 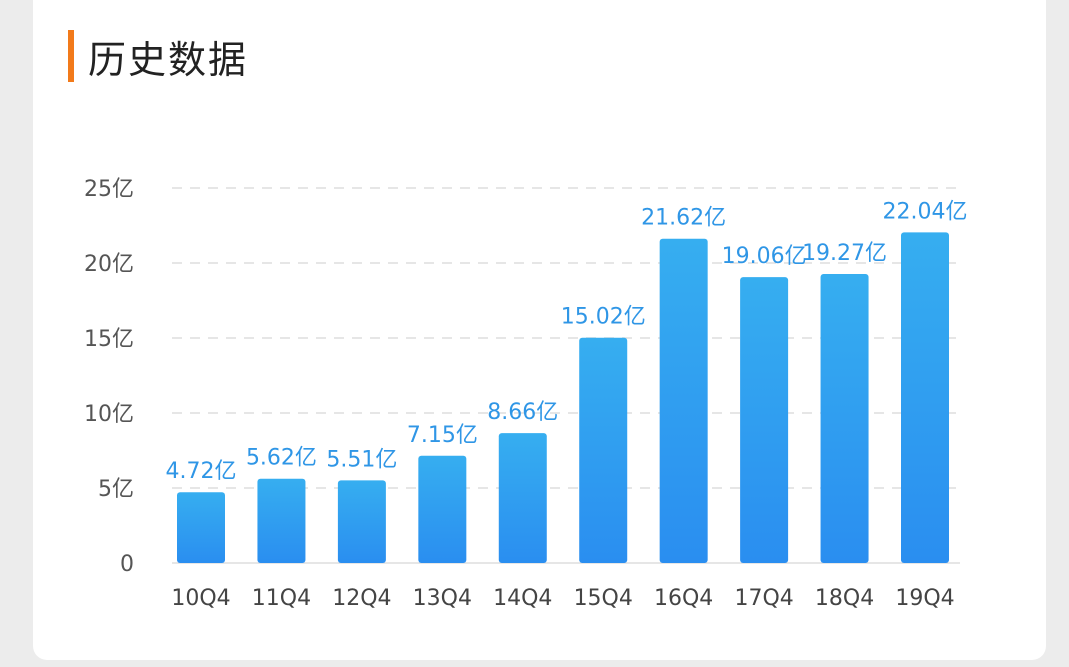 I want to click on section-header: 历史数据, so click(x=158, y=56).